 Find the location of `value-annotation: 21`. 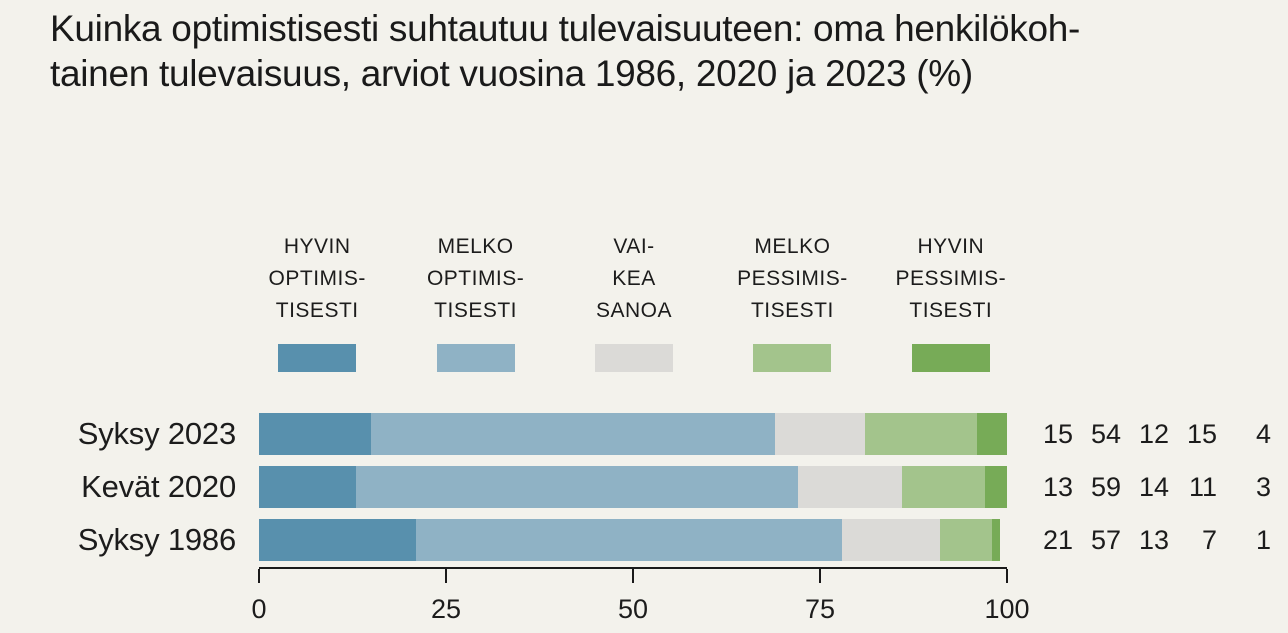

value-annotation: 21 is located at coordinates (1057, 539).